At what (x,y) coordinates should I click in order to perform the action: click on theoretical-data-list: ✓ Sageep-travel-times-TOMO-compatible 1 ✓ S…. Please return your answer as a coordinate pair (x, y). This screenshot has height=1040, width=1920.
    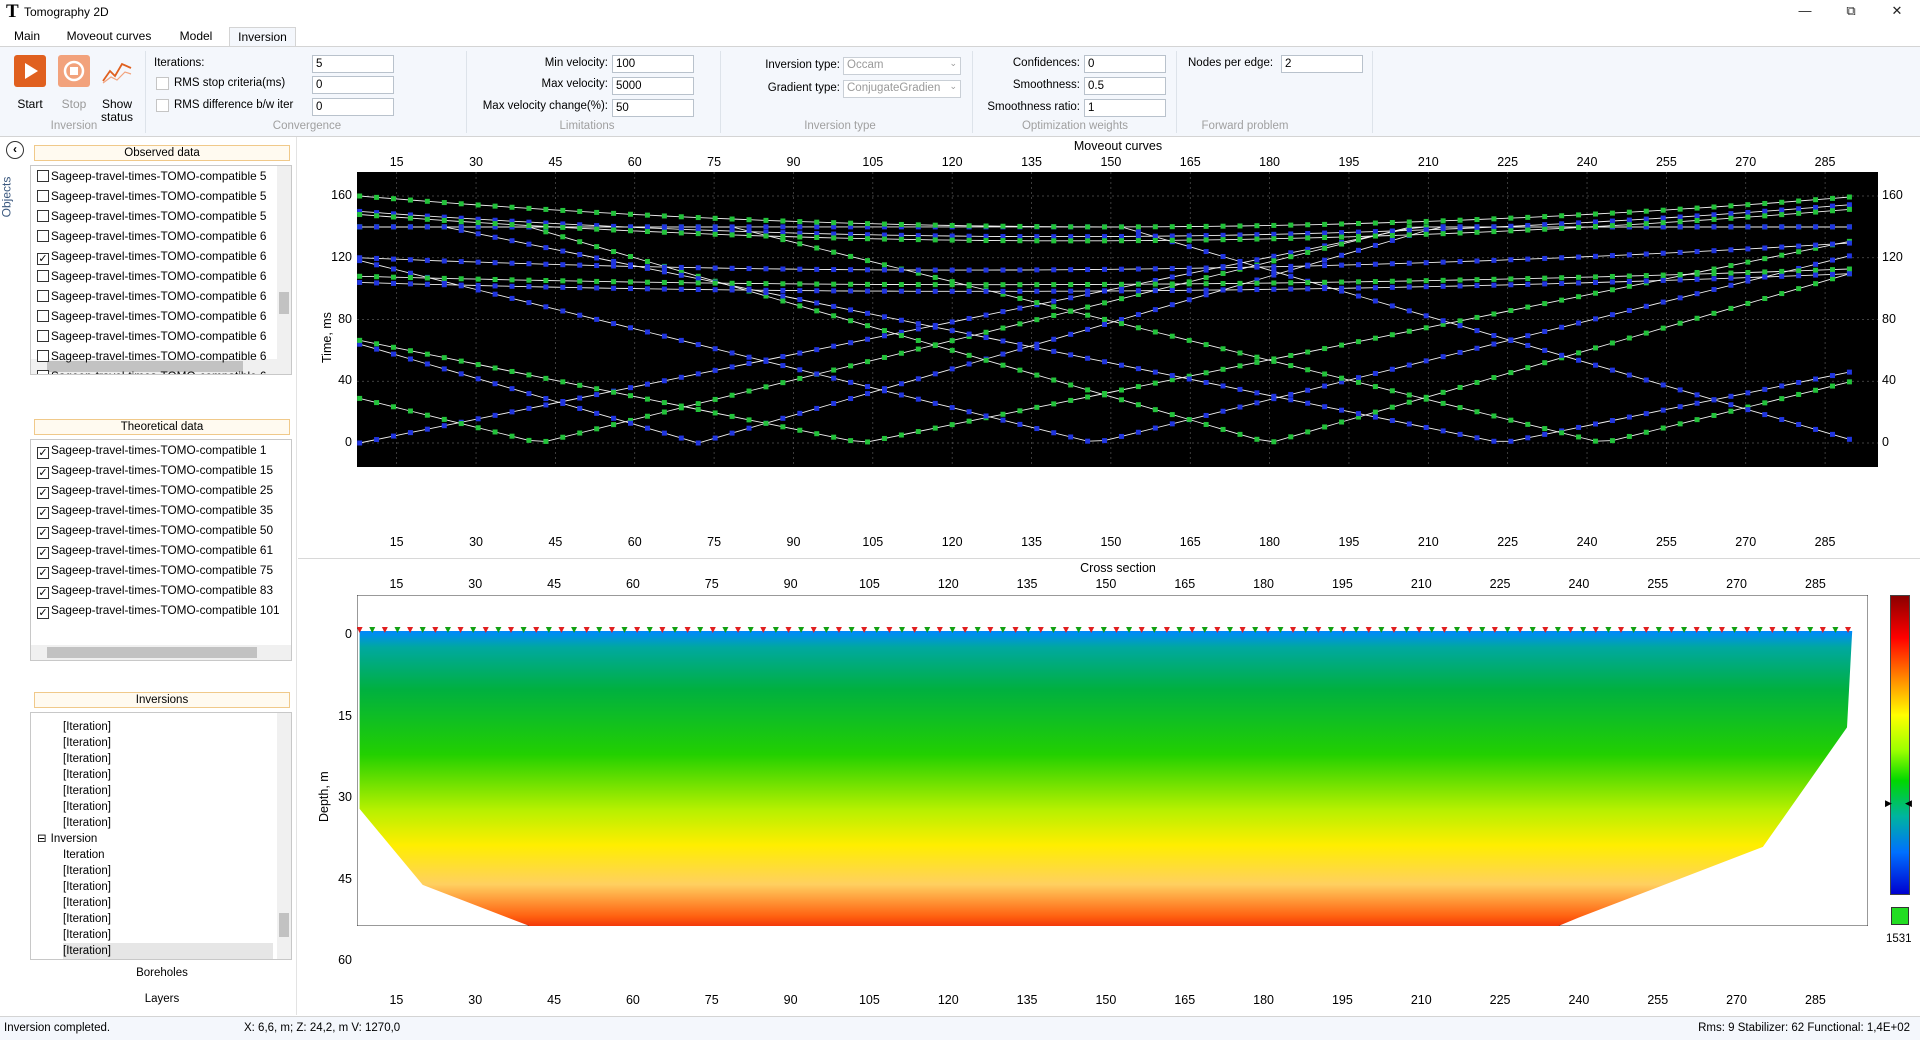
    Looking at the image, I should click on (161, 550).